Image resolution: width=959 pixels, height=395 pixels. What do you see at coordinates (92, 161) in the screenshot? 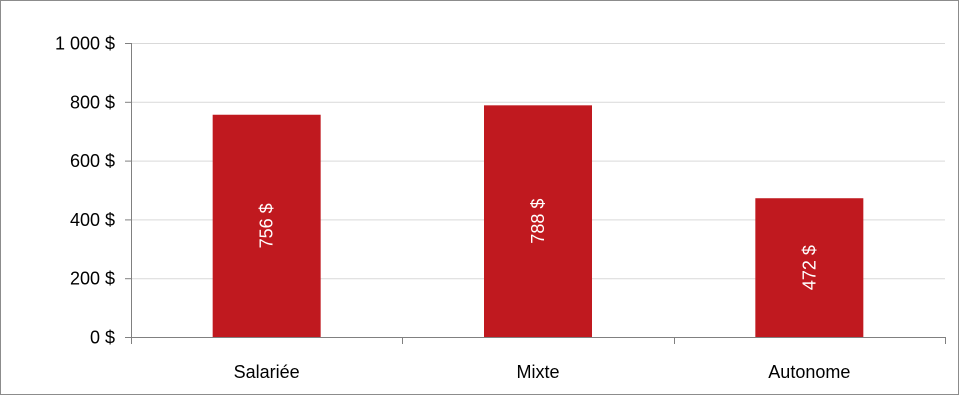
I see `y-tick-label: 600 $` at bounding box center [92, 161].